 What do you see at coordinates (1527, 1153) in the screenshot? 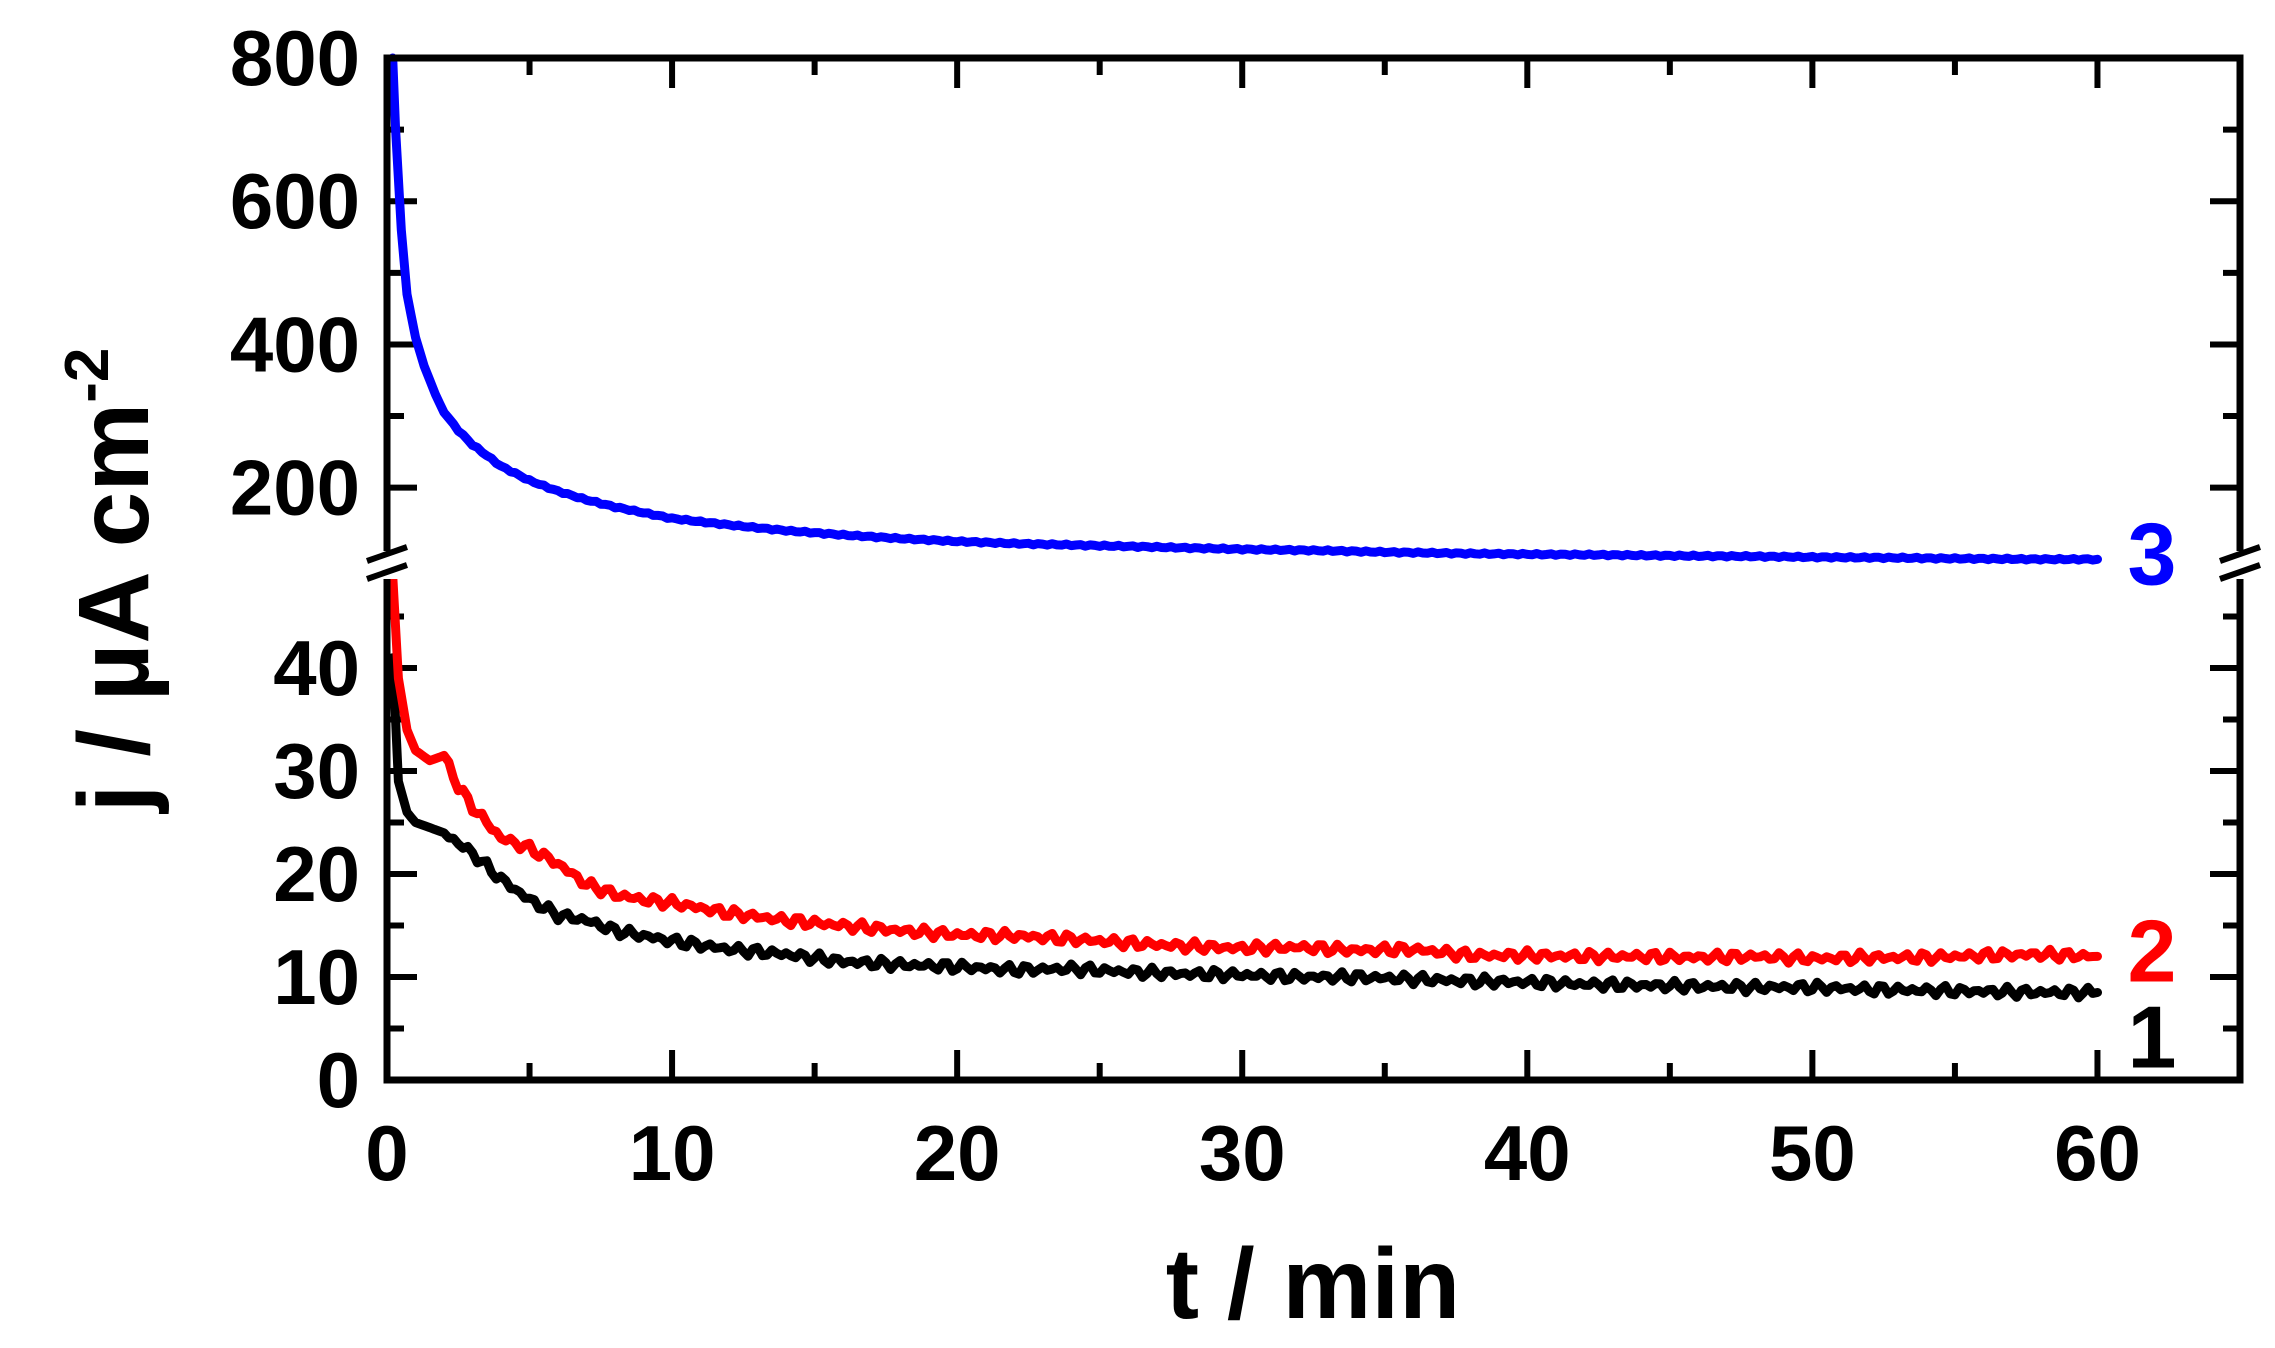
I see `x-tick-label: 40` at bounding box center [1527, 1153].